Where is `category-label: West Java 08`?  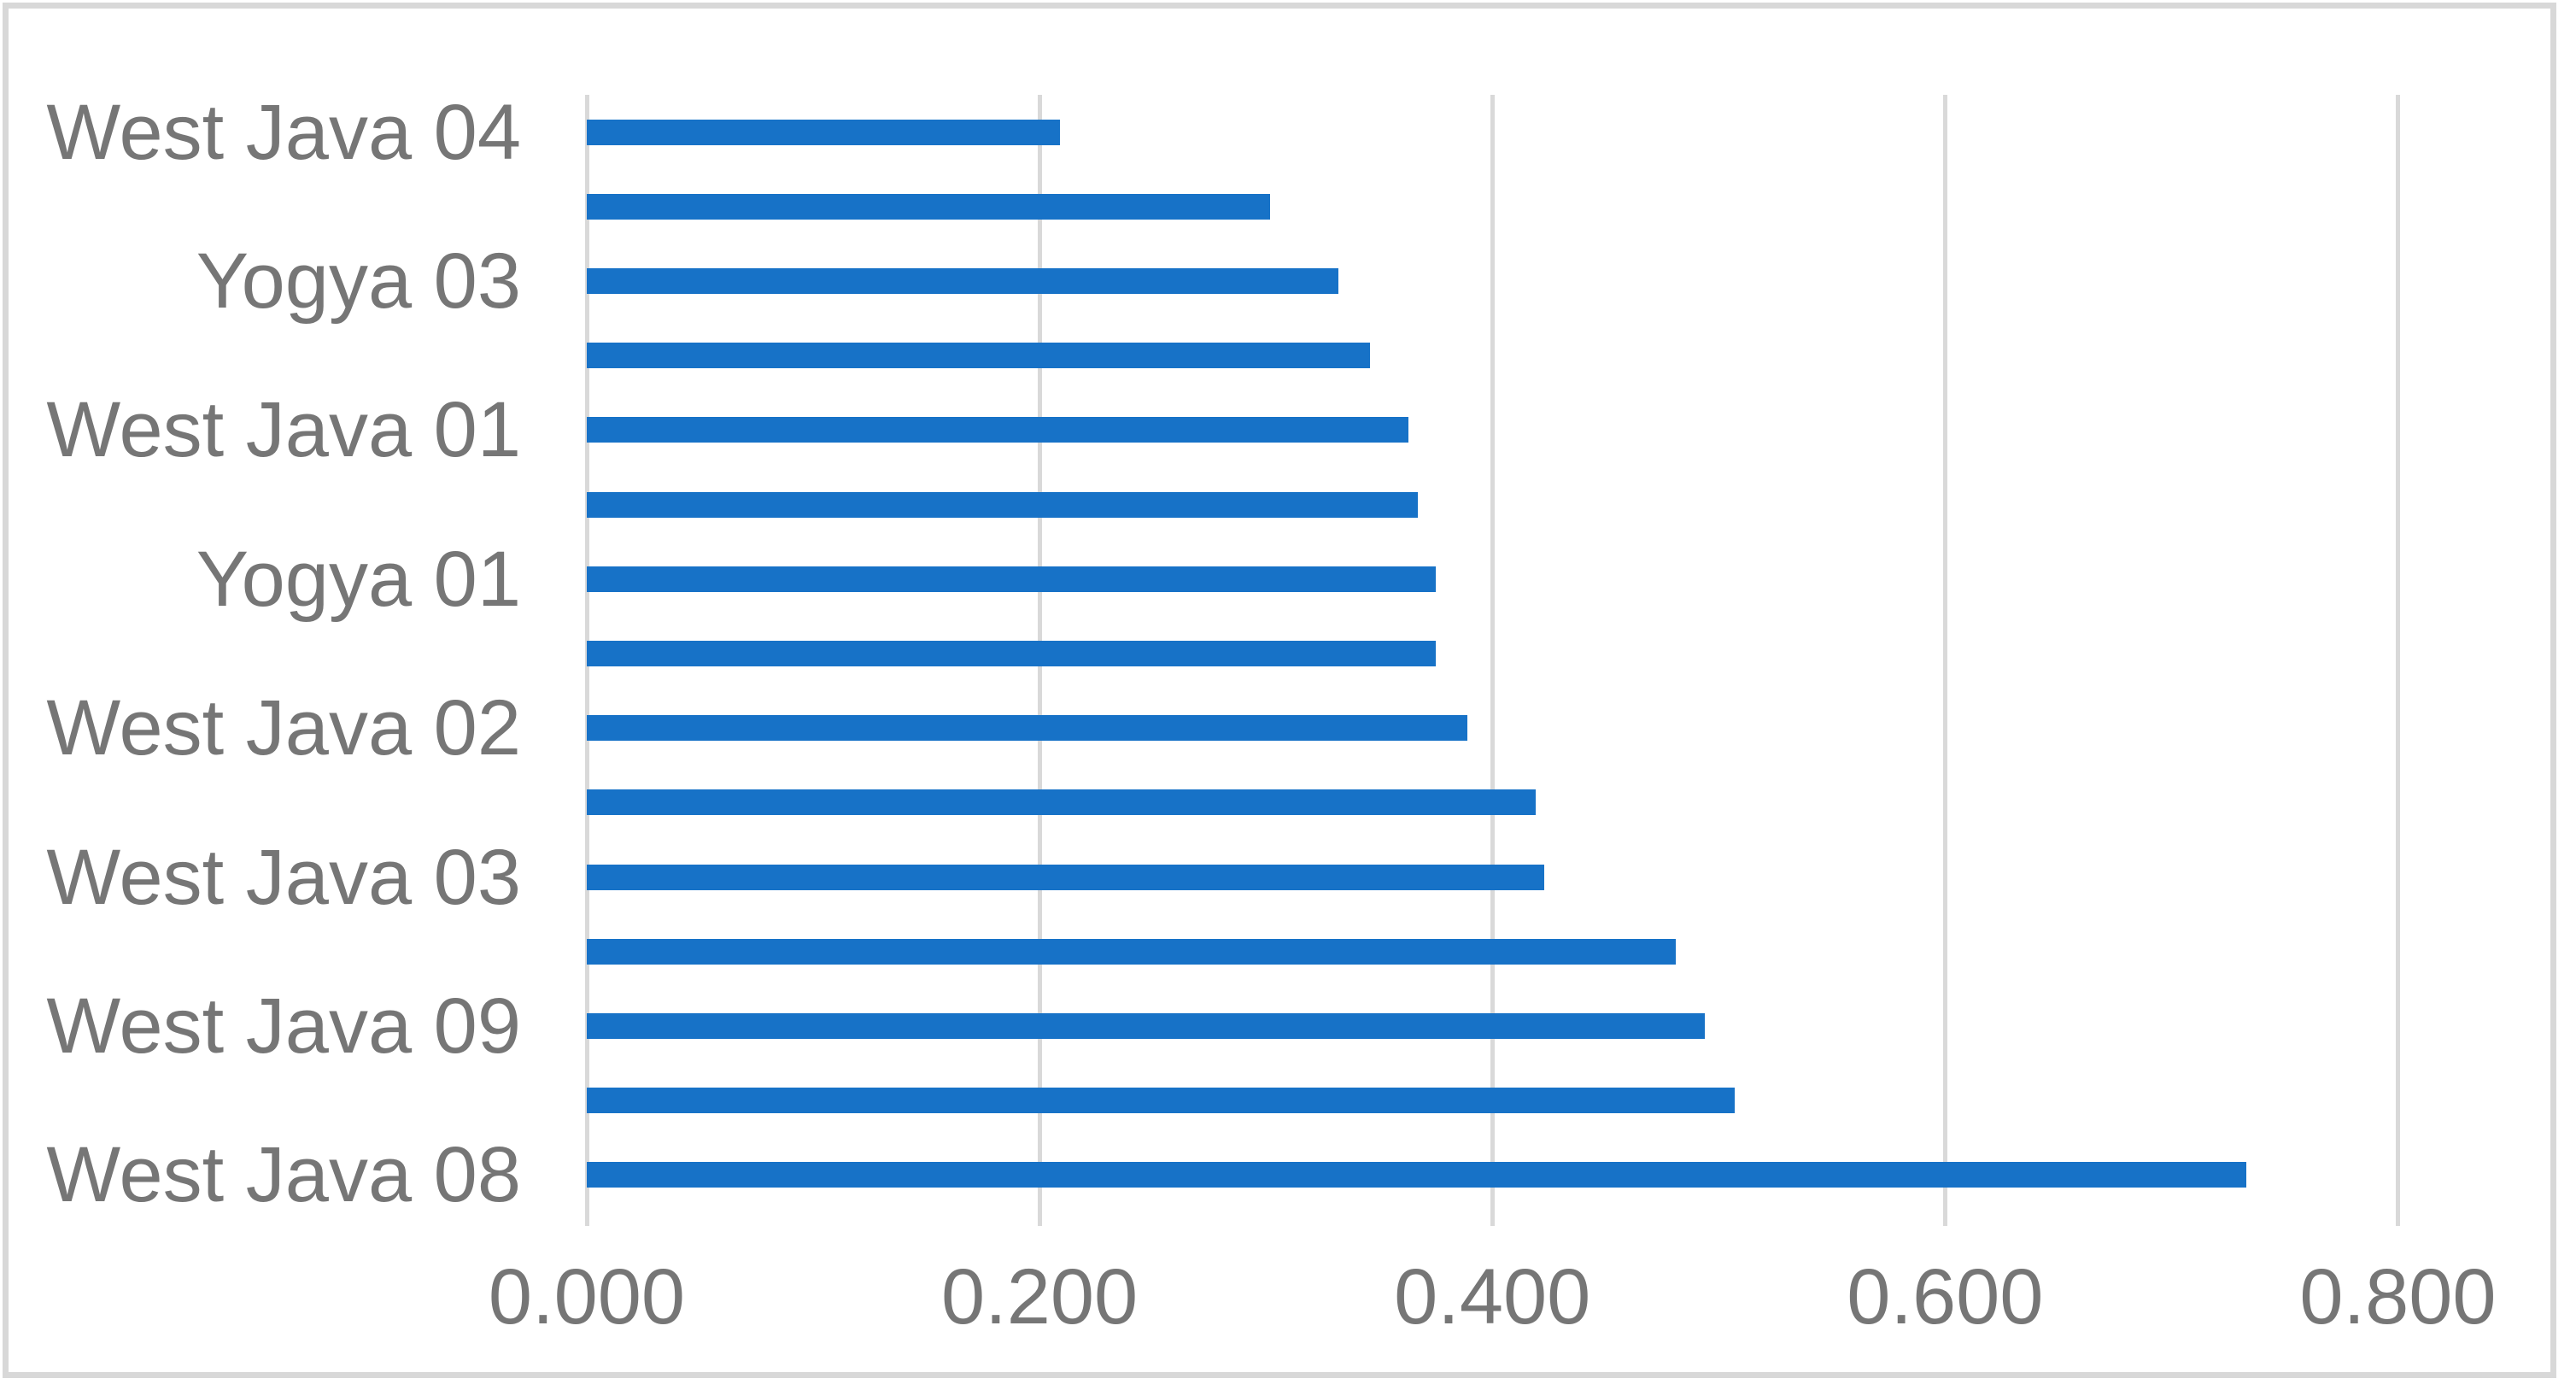 category-label: West Java 08 is located at coordinates (283, 1175).